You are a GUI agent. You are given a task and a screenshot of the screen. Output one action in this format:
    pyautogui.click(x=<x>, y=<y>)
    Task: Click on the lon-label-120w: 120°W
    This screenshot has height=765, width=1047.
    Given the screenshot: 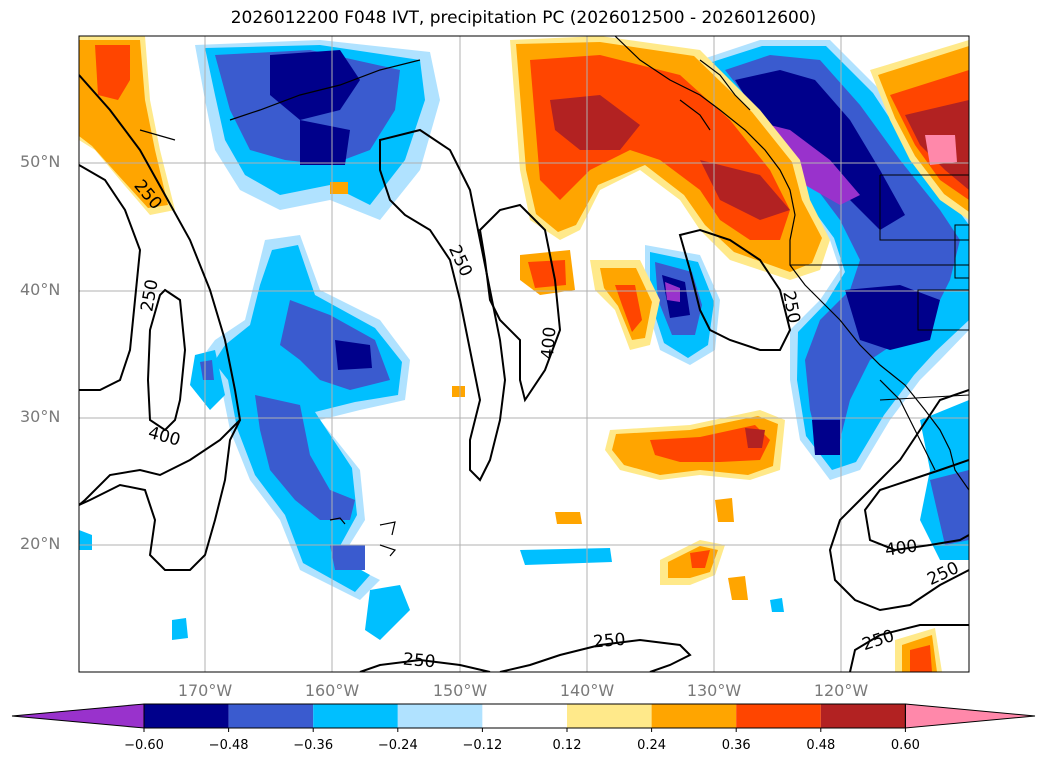 What is the action you would take?
    pyautogui.click(x=841, y=690)
    